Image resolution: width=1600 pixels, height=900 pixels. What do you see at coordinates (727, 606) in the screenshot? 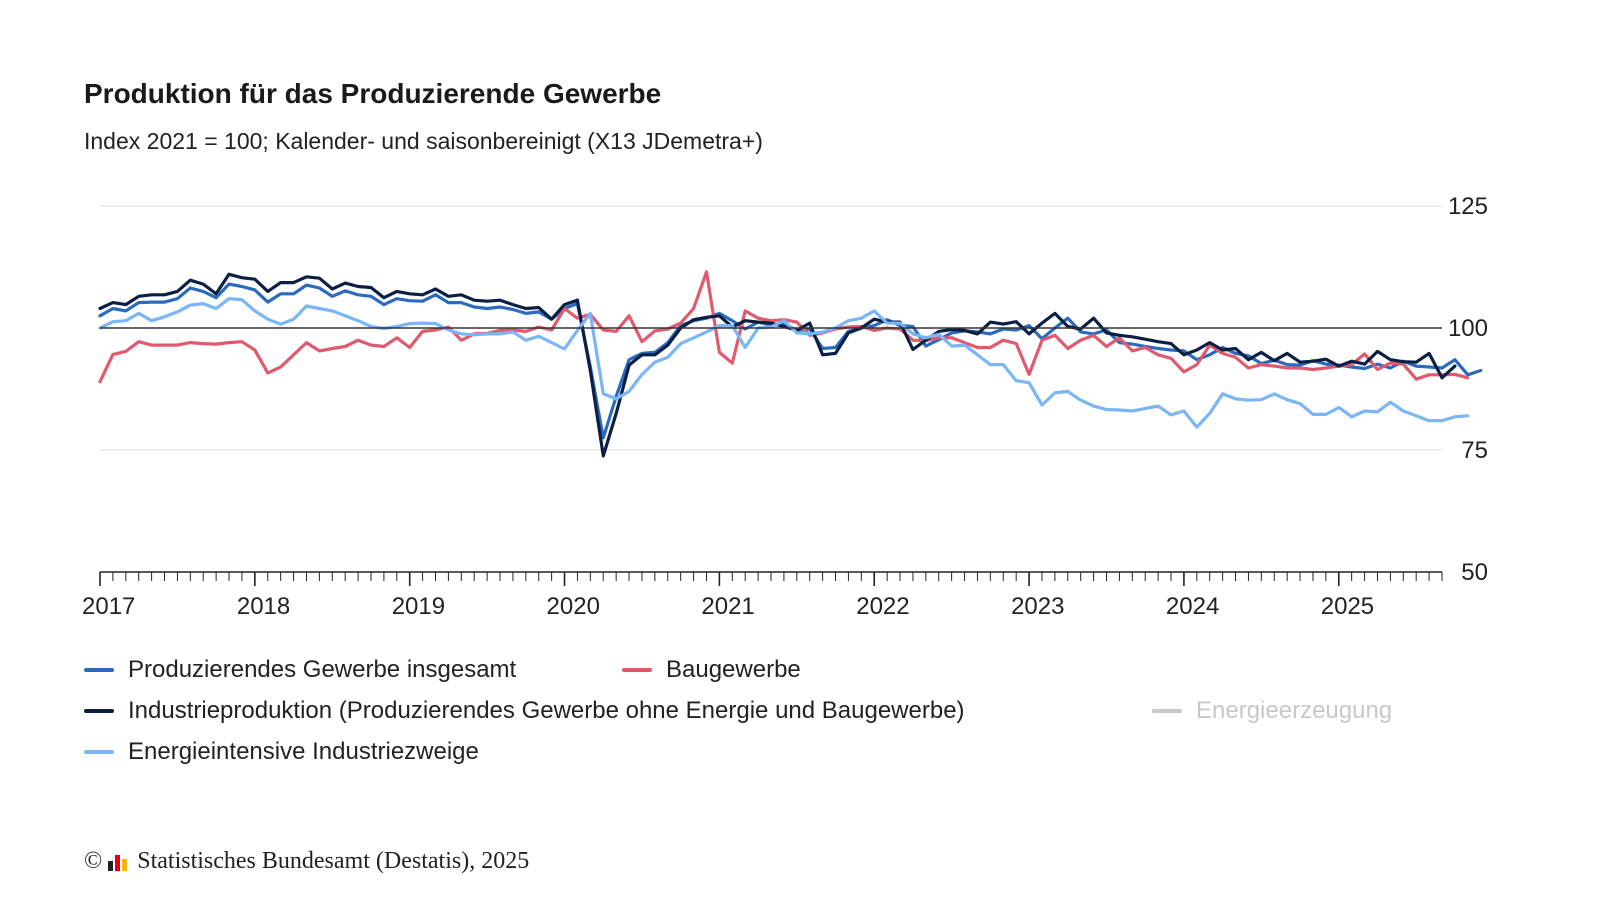
I see `x-tick-label: 2021` at bounding box center [727, 606].